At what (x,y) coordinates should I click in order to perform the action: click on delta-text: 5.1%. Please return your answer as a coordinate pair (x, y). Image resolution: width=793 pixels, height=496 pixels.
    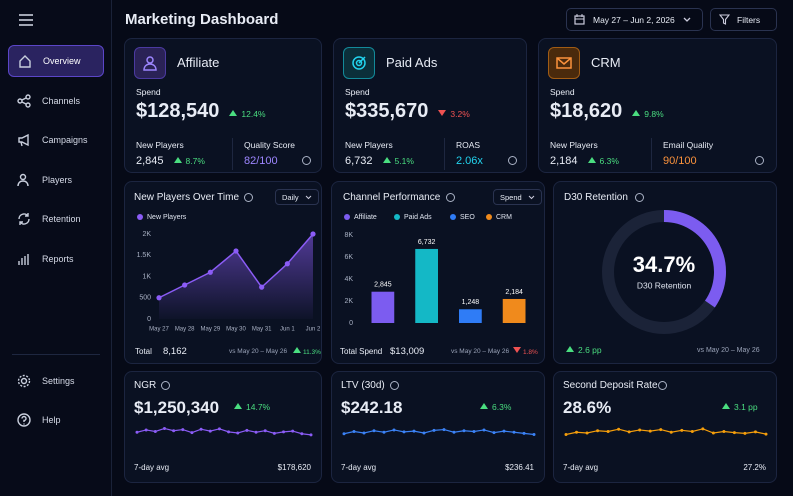
    Looking at the image, I should click on (404, 161).